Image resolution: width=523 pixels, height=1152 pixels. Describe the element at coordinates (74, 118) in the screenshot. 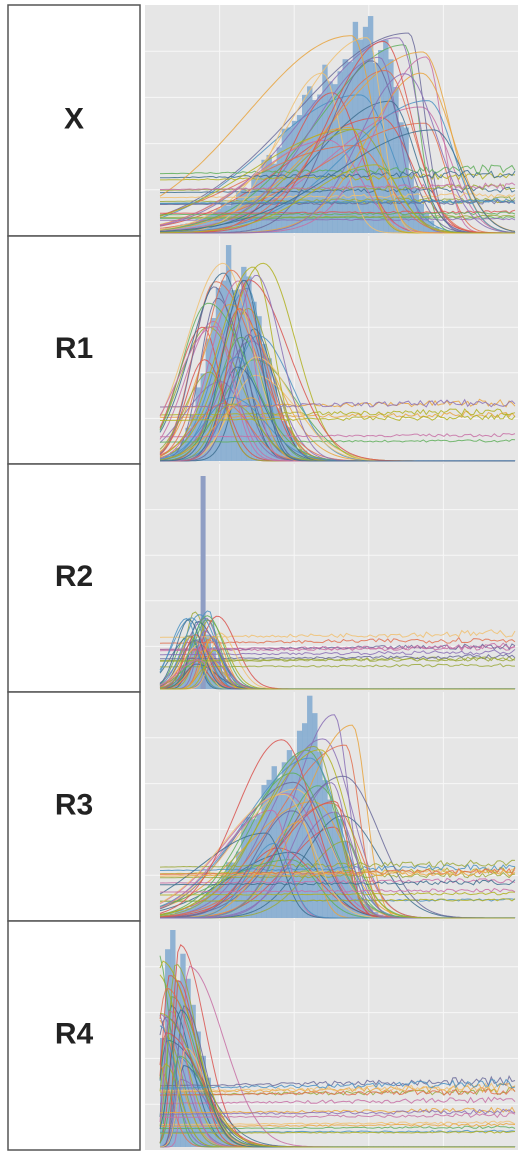

I see `panel-label: X` at that location.